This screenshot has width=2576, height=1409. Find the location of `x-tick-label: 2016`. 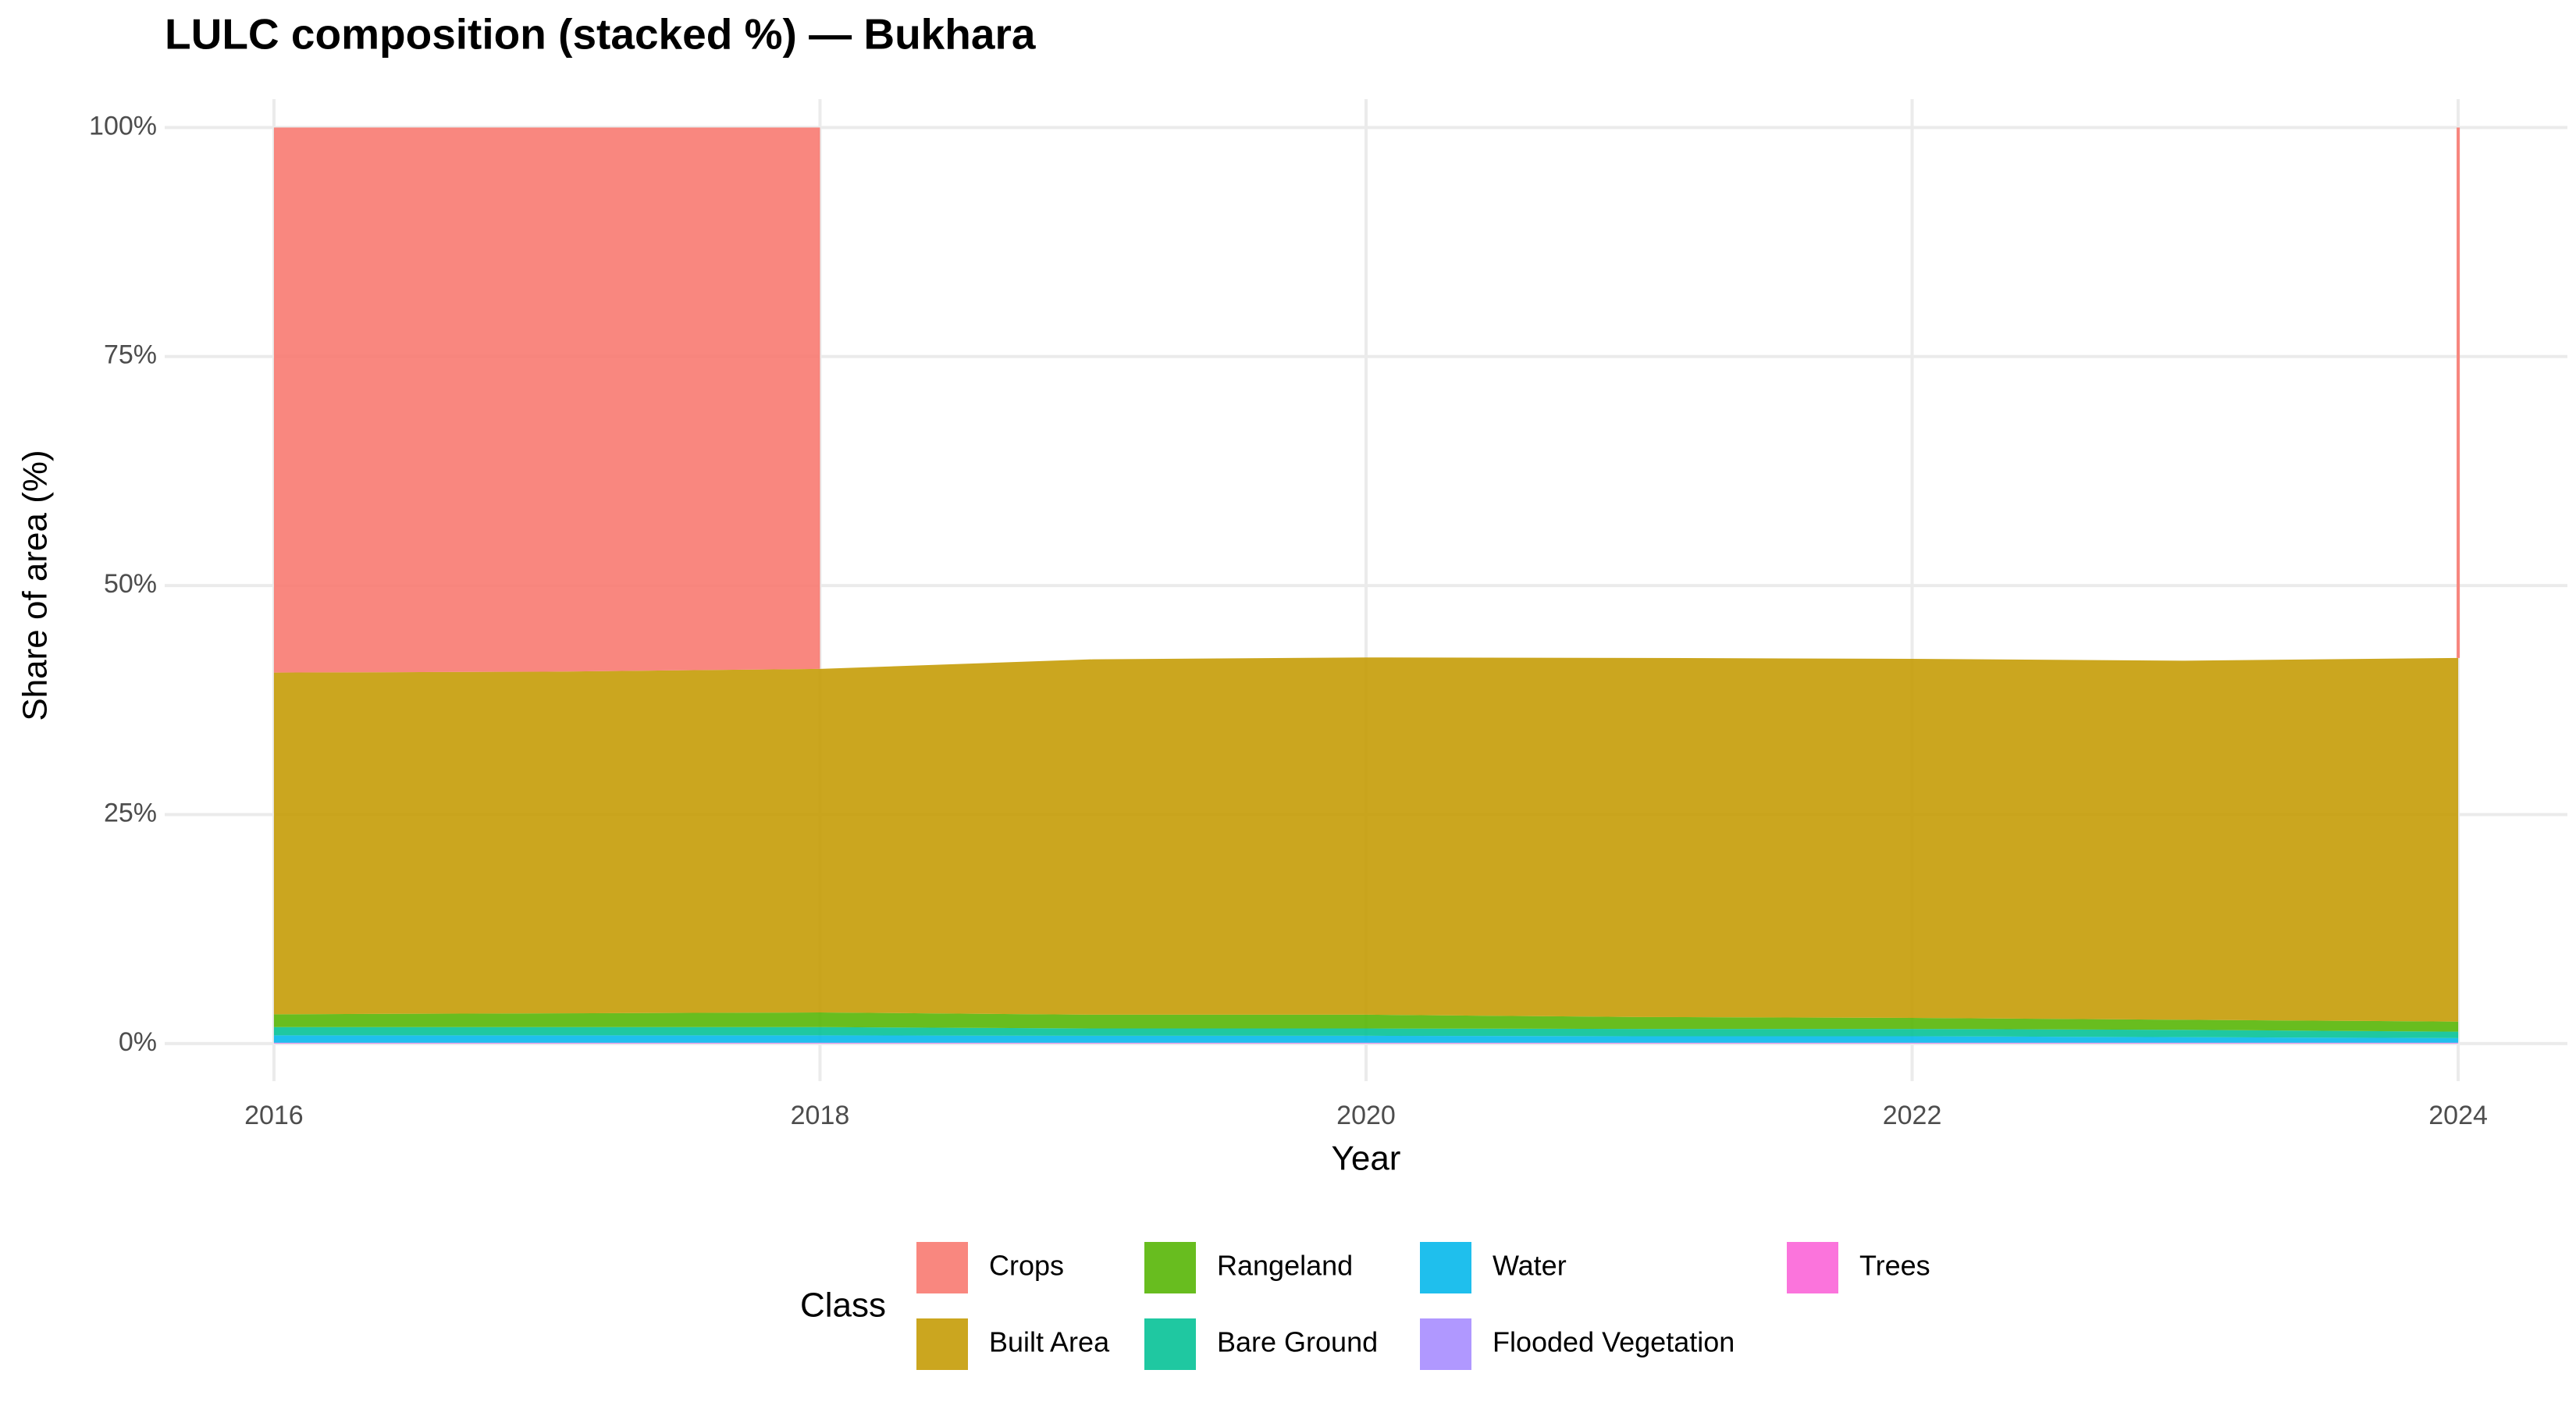

x-tick-label: 2016 is located at coordinates (274, 1115).